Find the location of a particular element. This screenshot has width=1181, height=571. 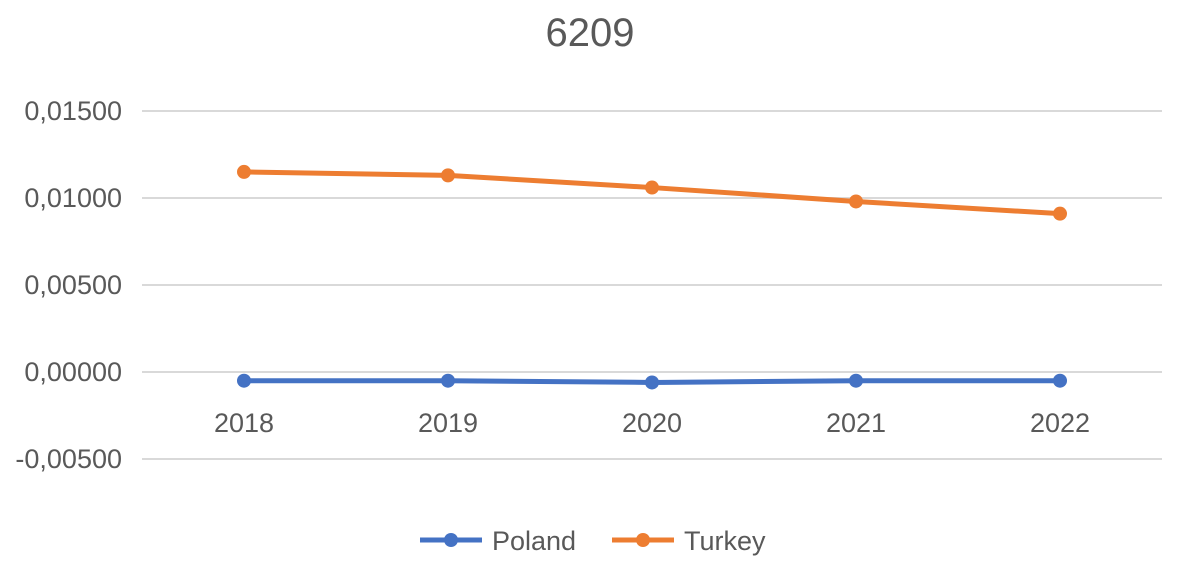

chart-title: 6209 is located at coordinates (590, 33).